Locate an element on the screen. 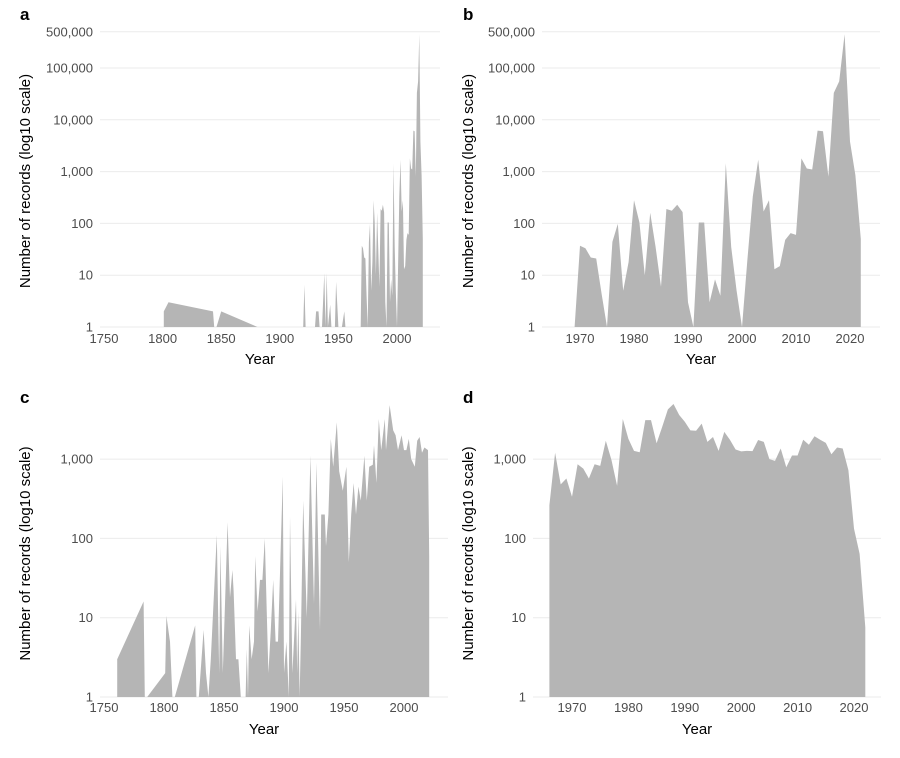  panel-label: d is located at coordinates (468, 397).